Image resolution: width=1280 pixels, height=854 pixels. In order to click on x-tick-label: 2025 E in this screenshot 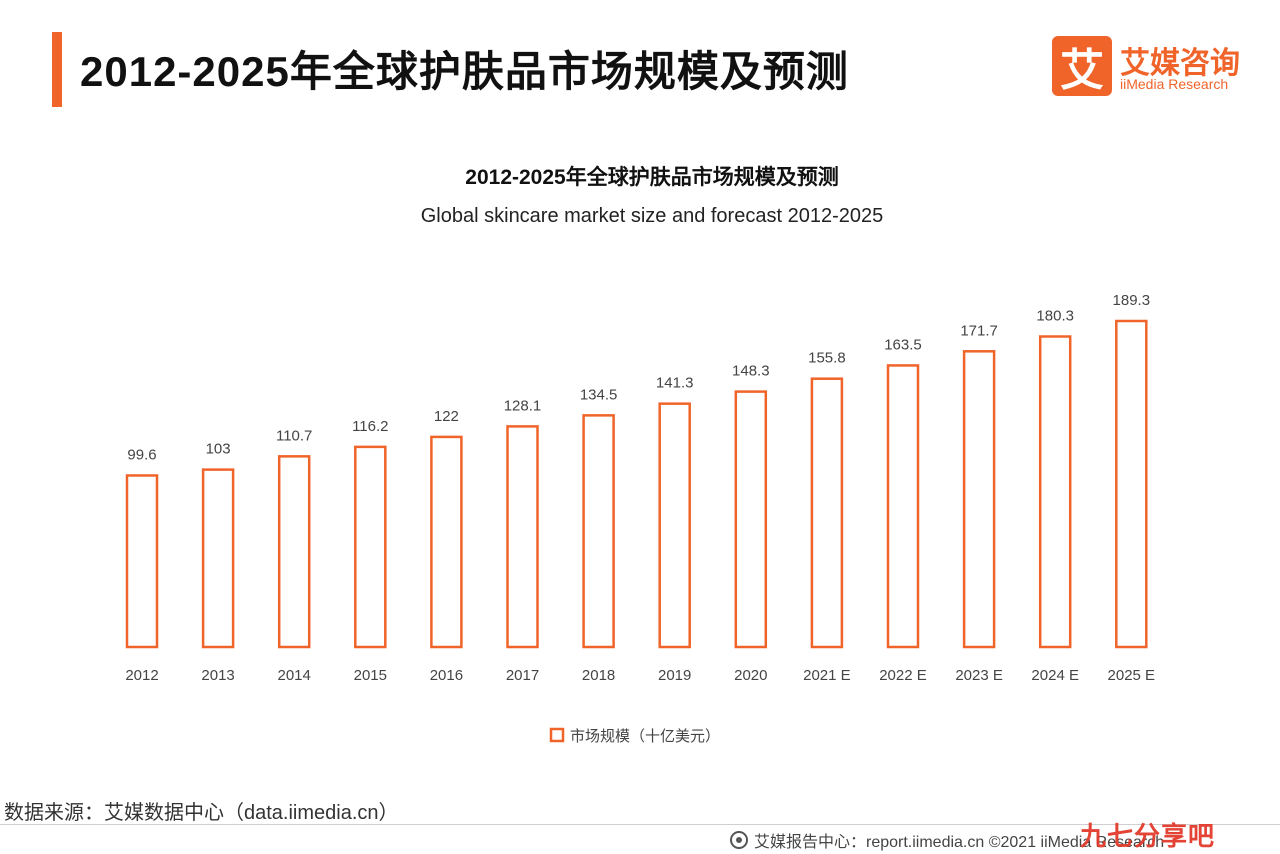, I will do `click(1132, 675)`.